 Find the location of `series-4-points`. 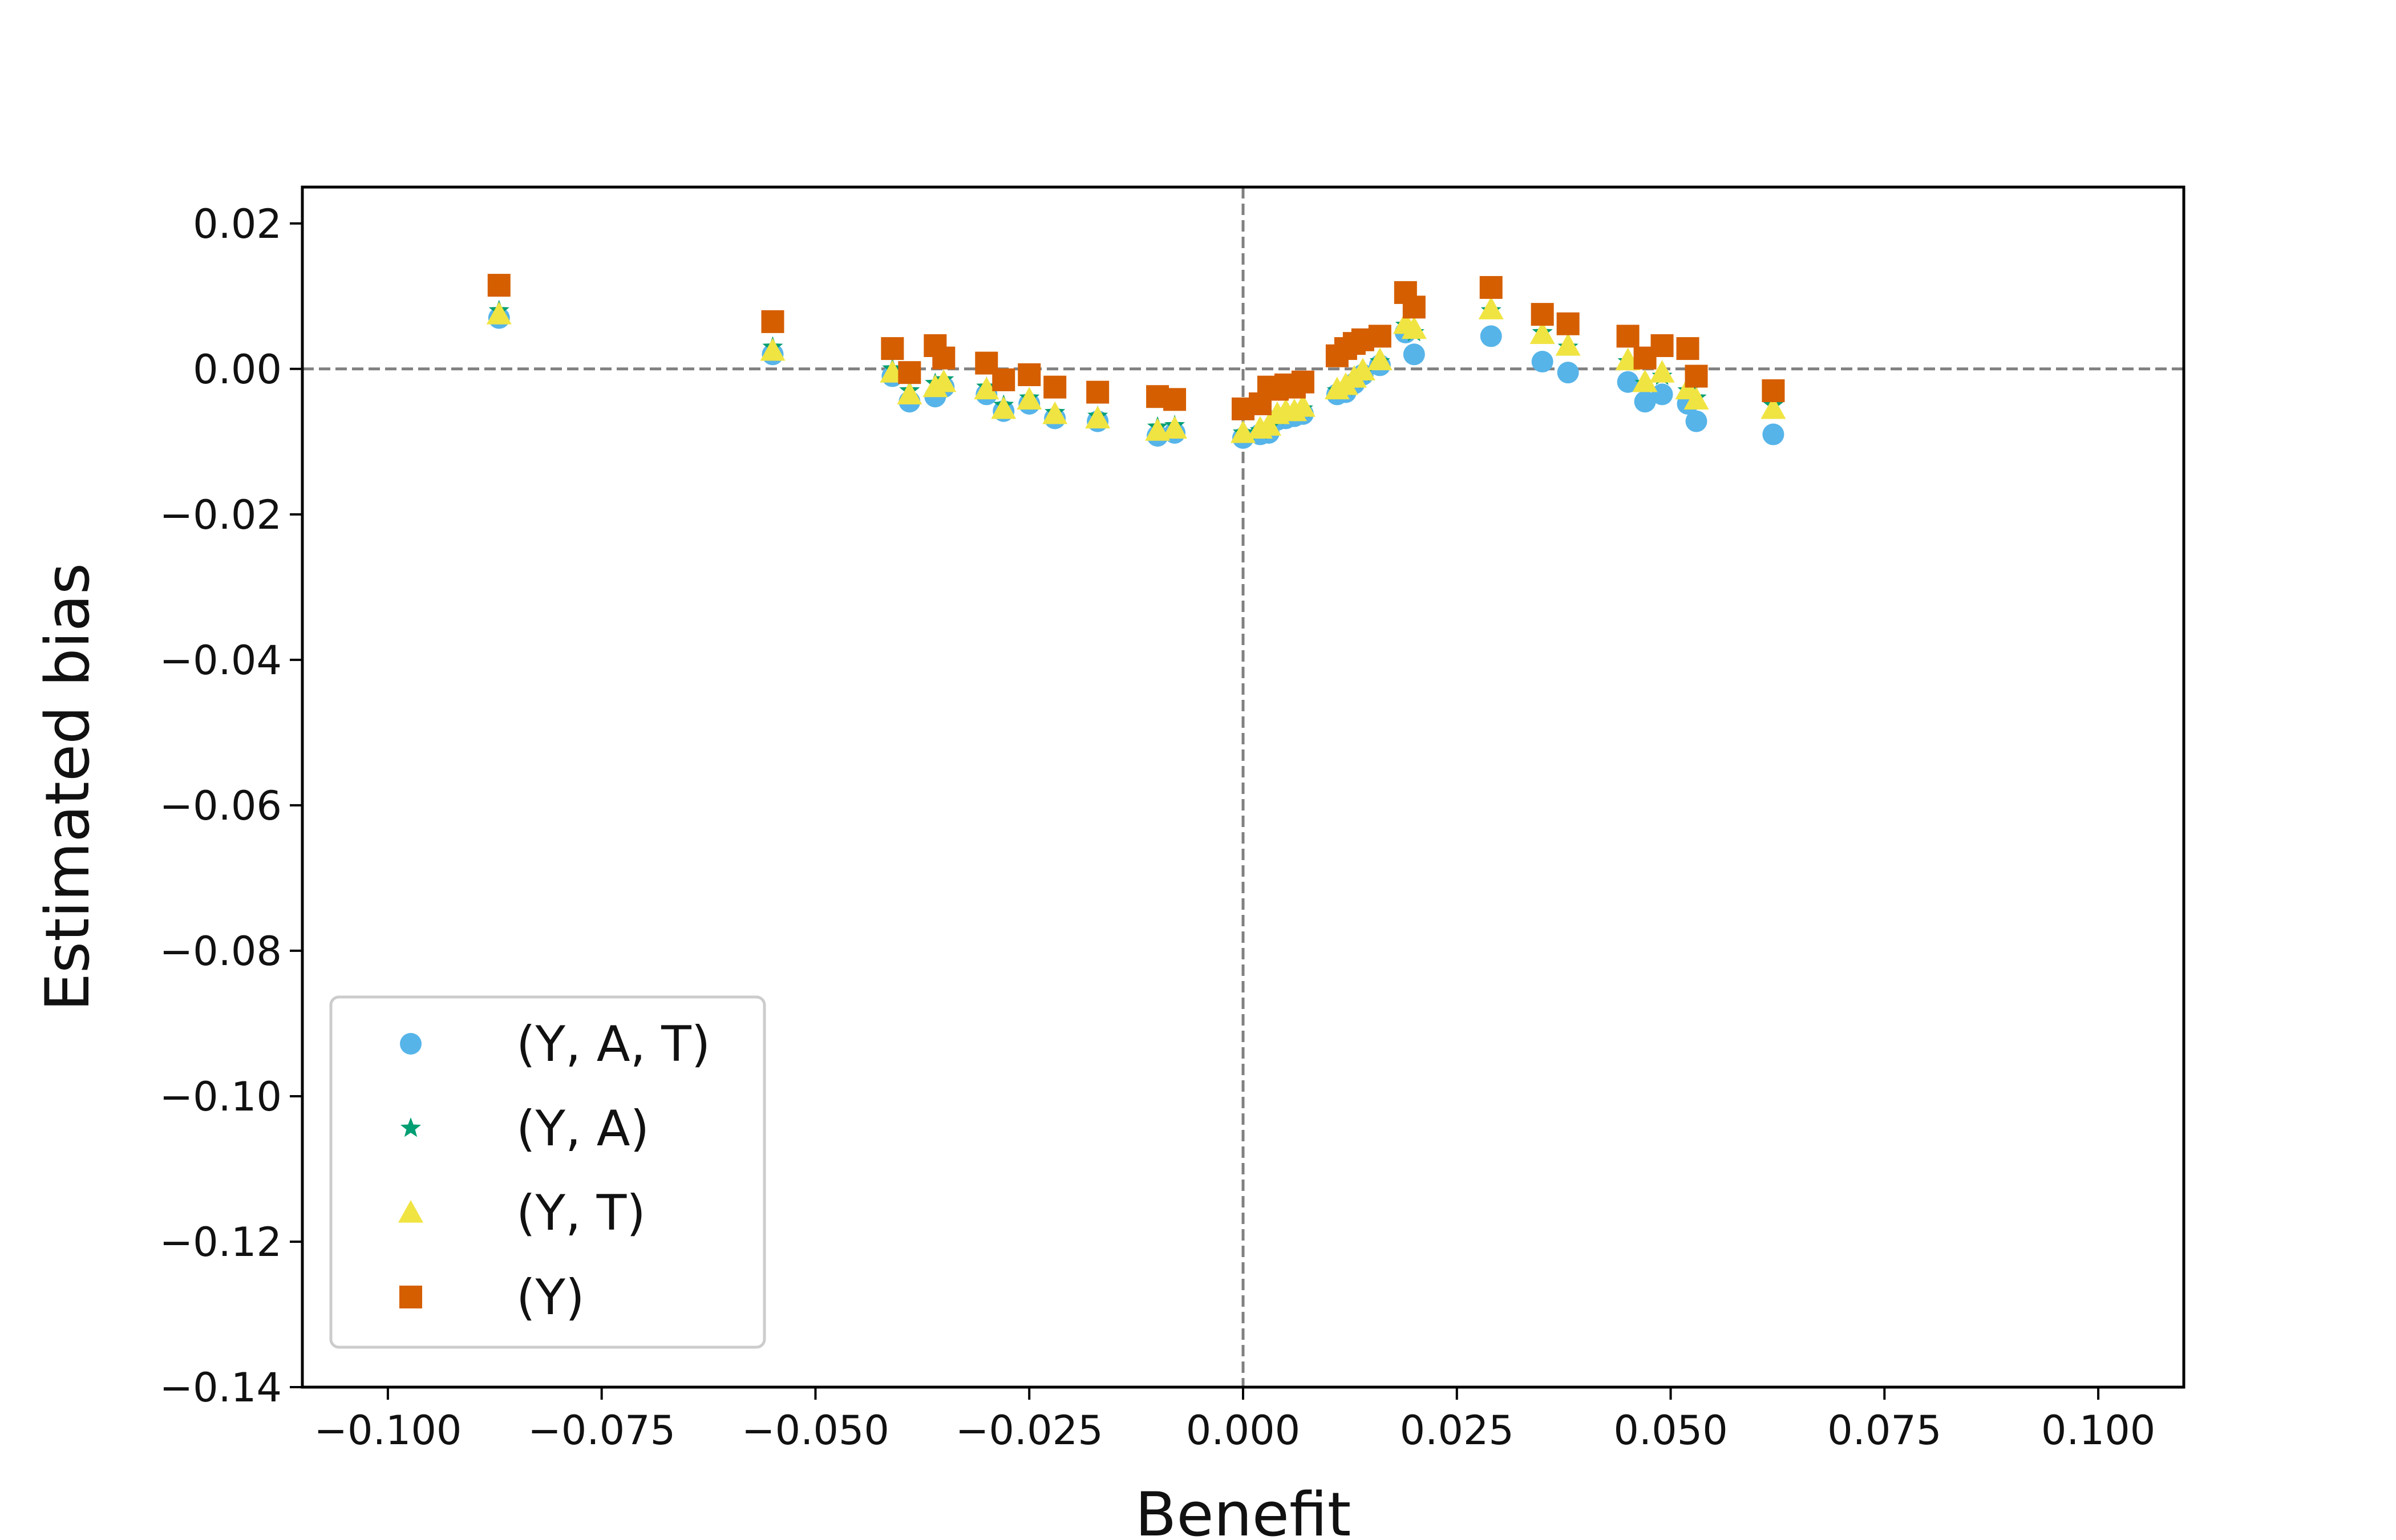

series-4-points is located at coordinates (1136, 347).